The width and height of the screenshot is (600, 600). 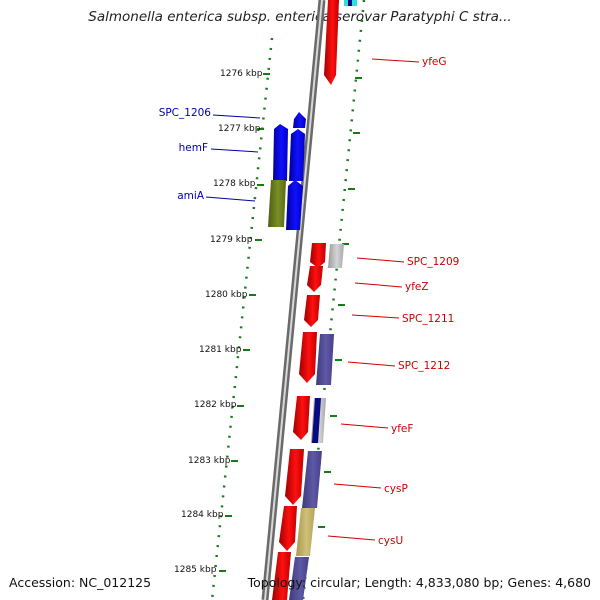 I want to click on gene-label-yfeG: yfeG, so click(x=434, y=62).